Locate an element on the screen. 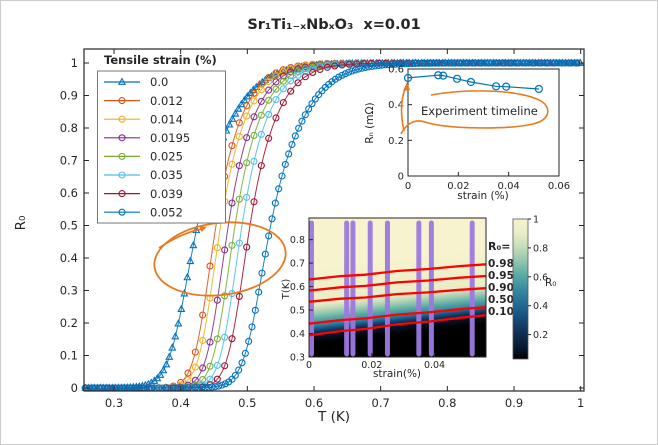 The image size is (658, 445). y-tick-label: 0.9 is located at coordinates (69, 96).